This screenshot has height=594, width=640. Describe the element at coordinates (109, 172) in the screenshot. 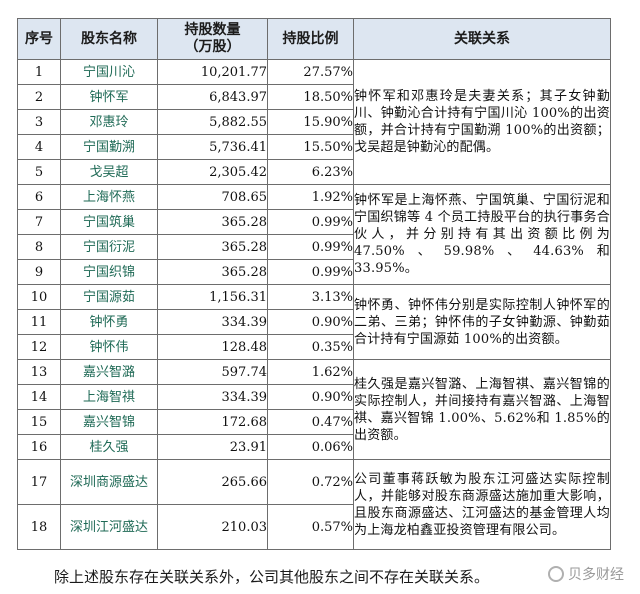

I see `shareholder-name: 戈吴超` at that location.